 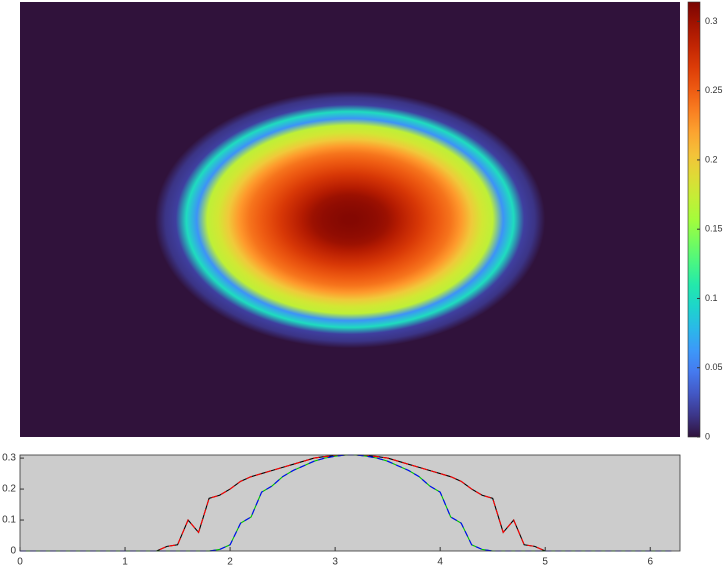 What do you see at coordinates (694, 219) in the screenshot?
I see `colorbar` at bounding box center [694, 219].